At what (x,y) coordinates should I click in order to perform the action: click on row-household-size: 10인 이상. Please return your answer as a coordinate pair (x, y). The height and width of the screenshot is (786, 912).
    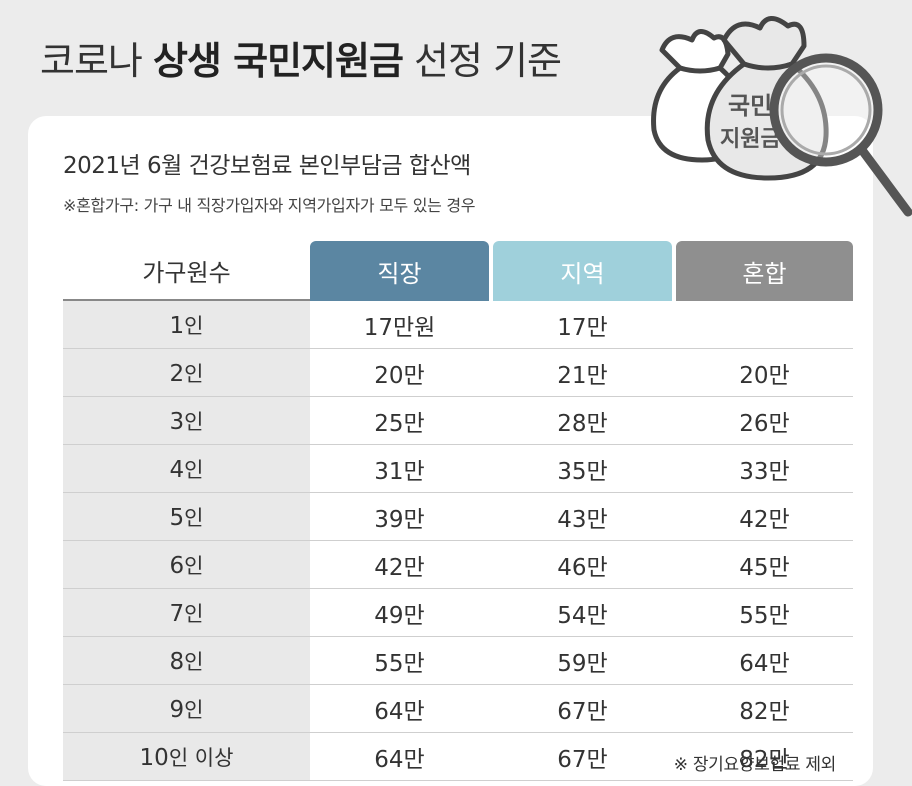
    Looking at the image, I should click on (186, 757).